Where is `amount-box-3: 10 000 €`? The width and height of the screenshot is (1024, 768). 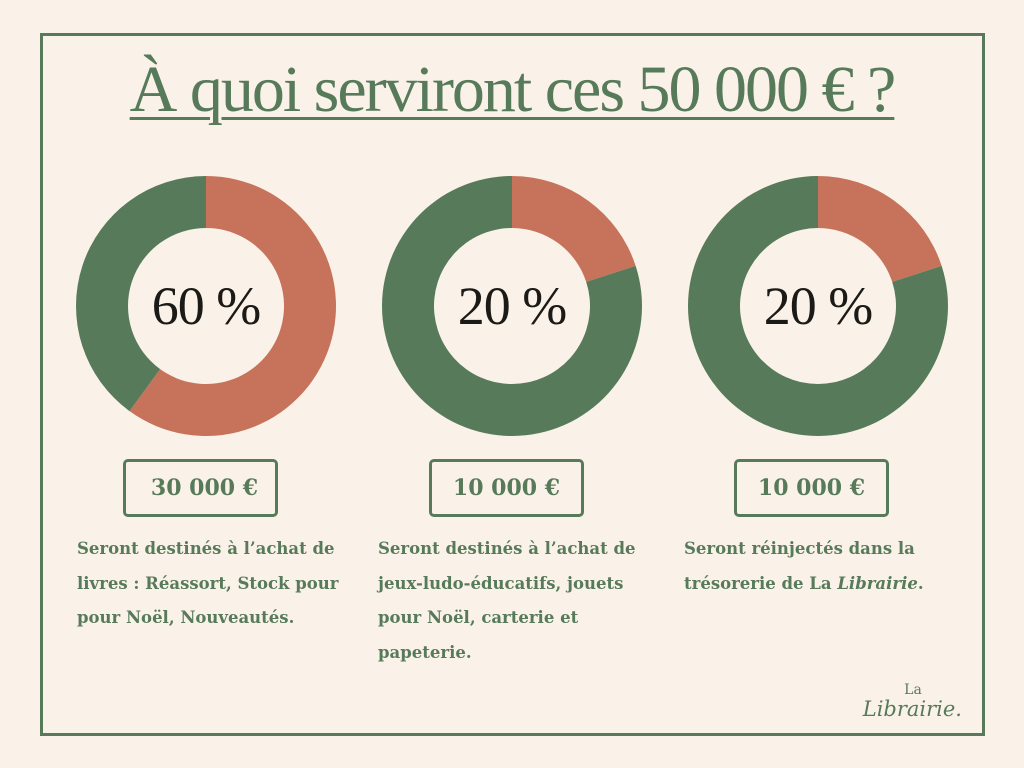
amount-box-3: 10 000 € is located at coordinates (811, 488).